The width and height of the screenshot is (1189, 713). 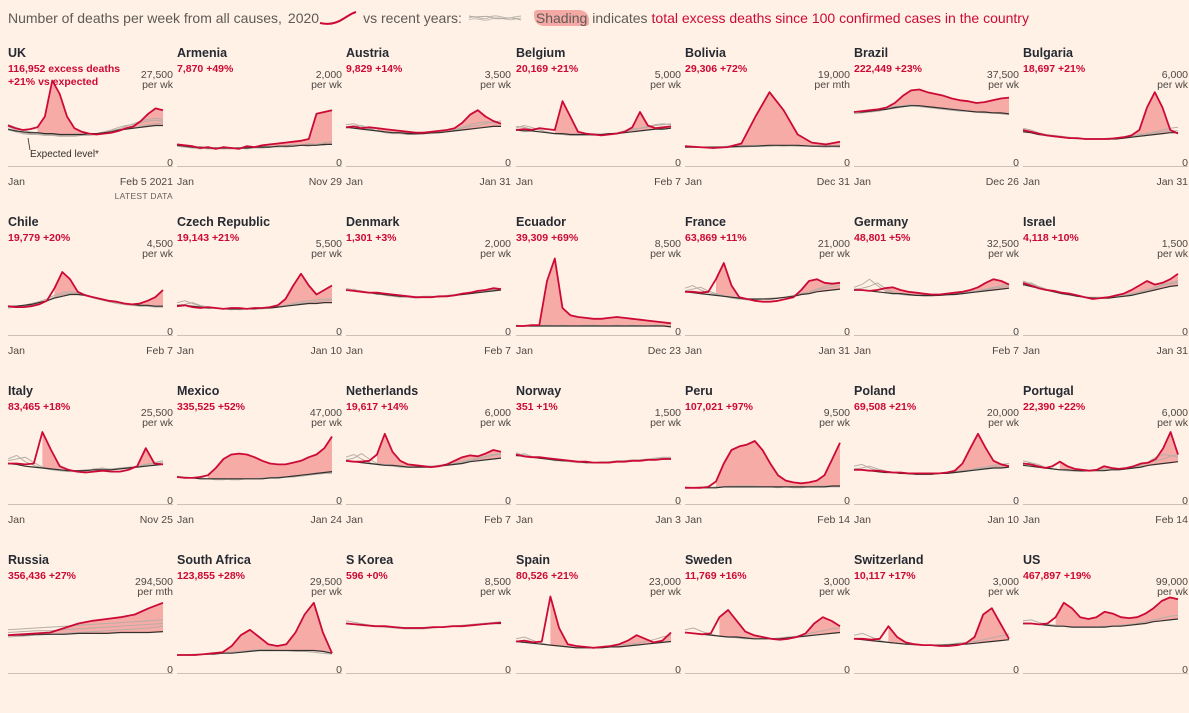 What do you see at coordinates (1002, 244) in the screenshot?
I see `y-axis-max-label: 32,500` at bounding box center [1002, 244].